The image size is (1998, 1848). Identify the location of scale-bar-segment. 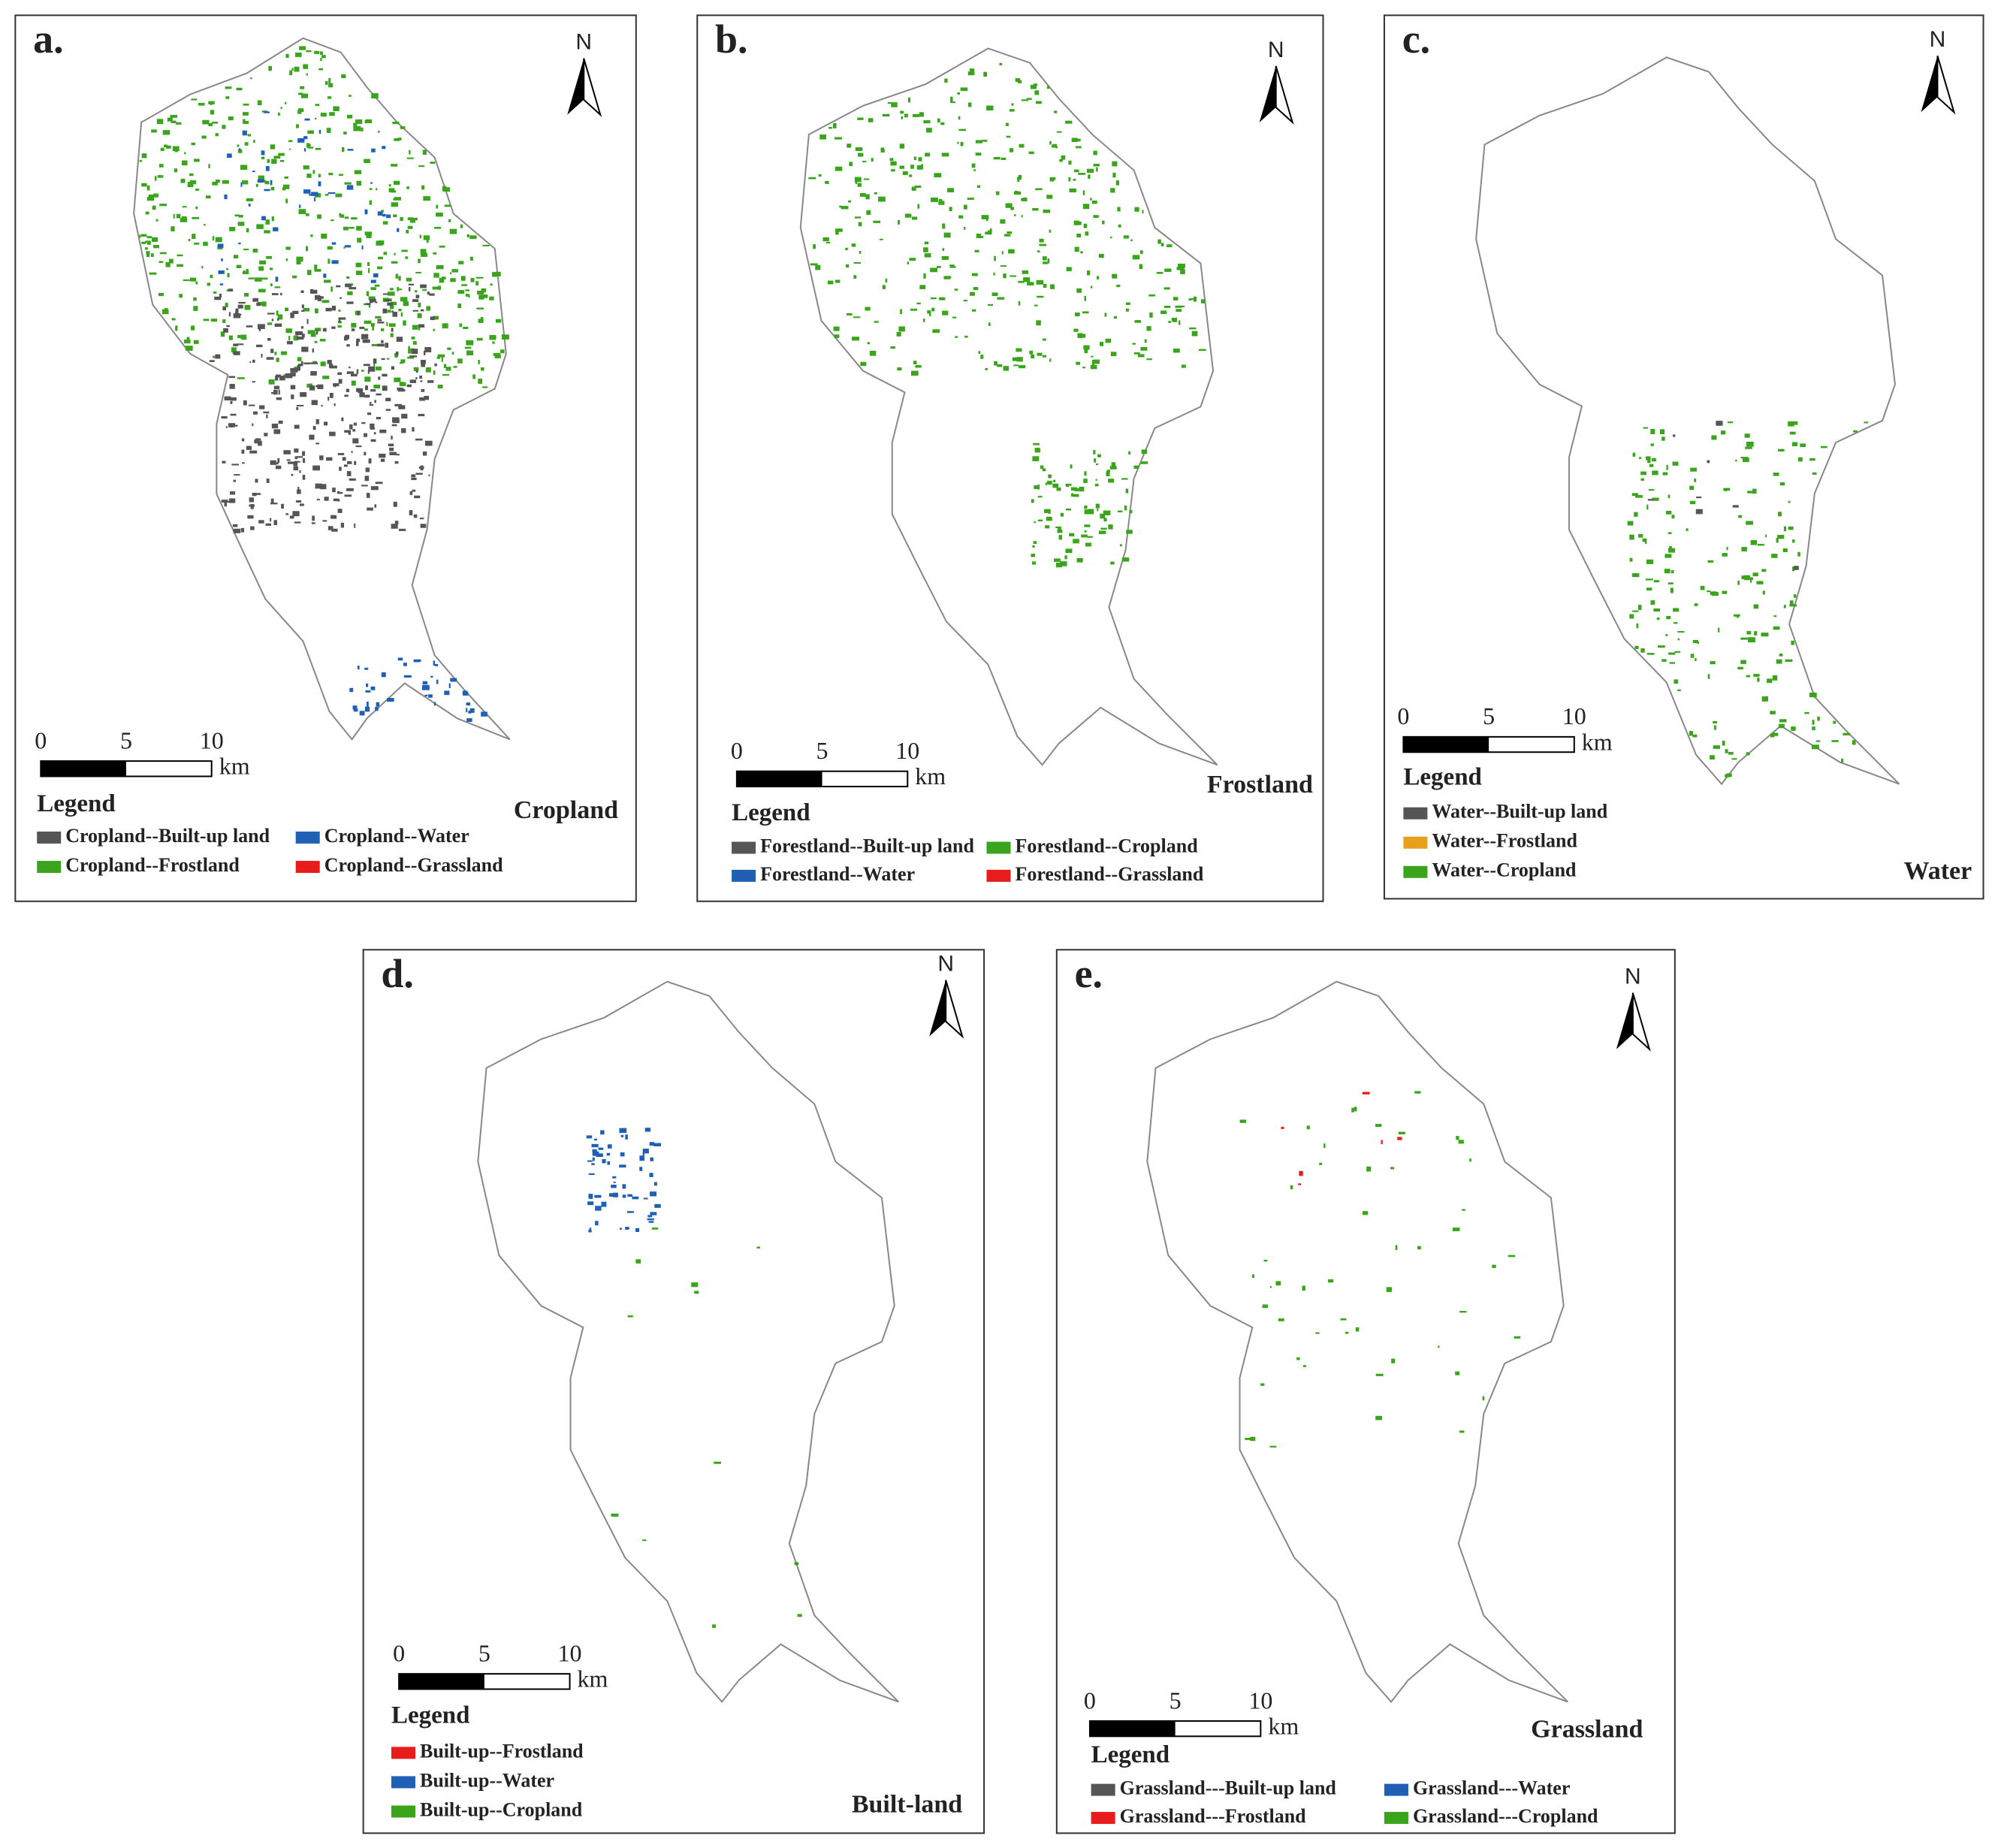
(779, 779).